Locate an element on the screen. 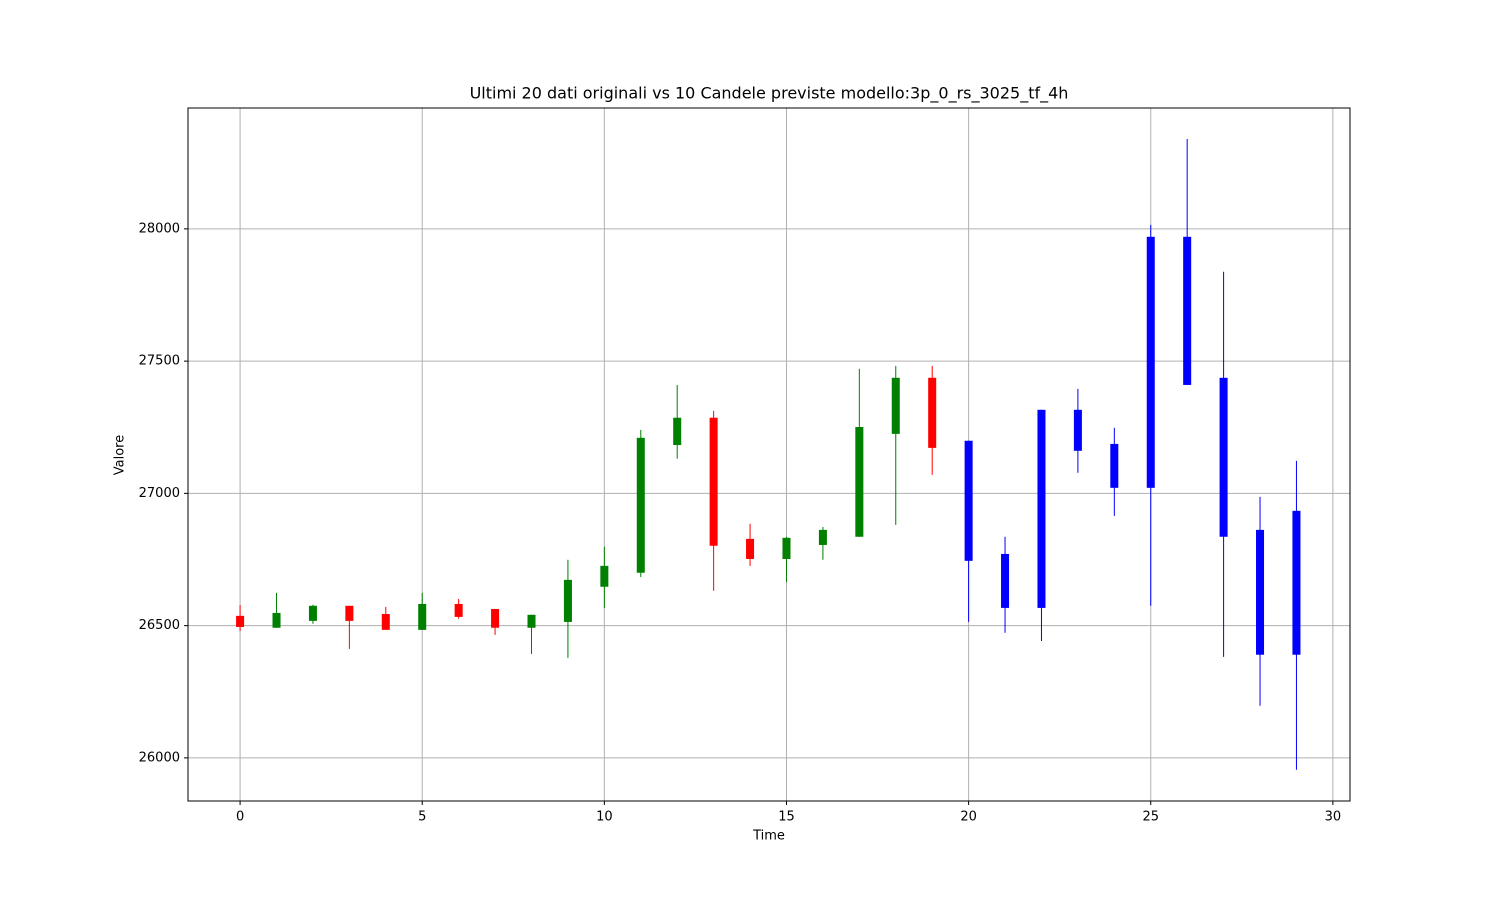 This screenshot has width=1500, height=904. y-tick-label: 27000 is located at coordinates (159, 493).